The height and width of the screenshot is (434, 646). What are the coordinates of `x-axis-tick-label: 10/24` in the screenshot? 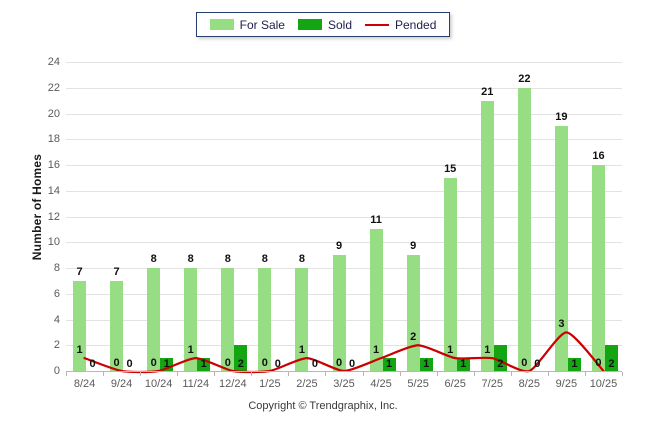 It's located at (158, 384).